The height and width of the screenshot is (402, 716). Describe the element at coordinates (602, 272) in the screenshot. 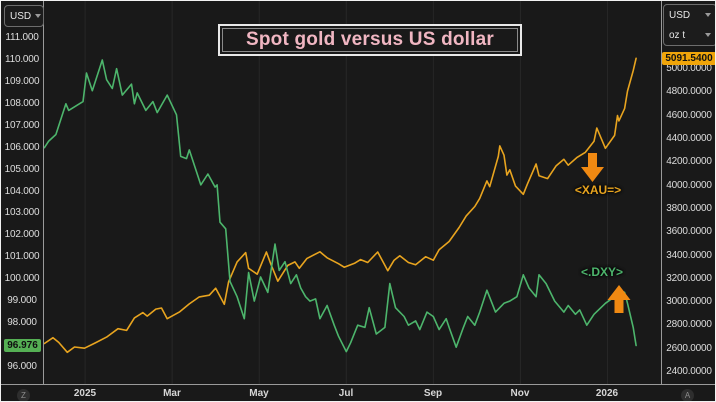

I see `dxy-series-label: <.DXY>` at that location.